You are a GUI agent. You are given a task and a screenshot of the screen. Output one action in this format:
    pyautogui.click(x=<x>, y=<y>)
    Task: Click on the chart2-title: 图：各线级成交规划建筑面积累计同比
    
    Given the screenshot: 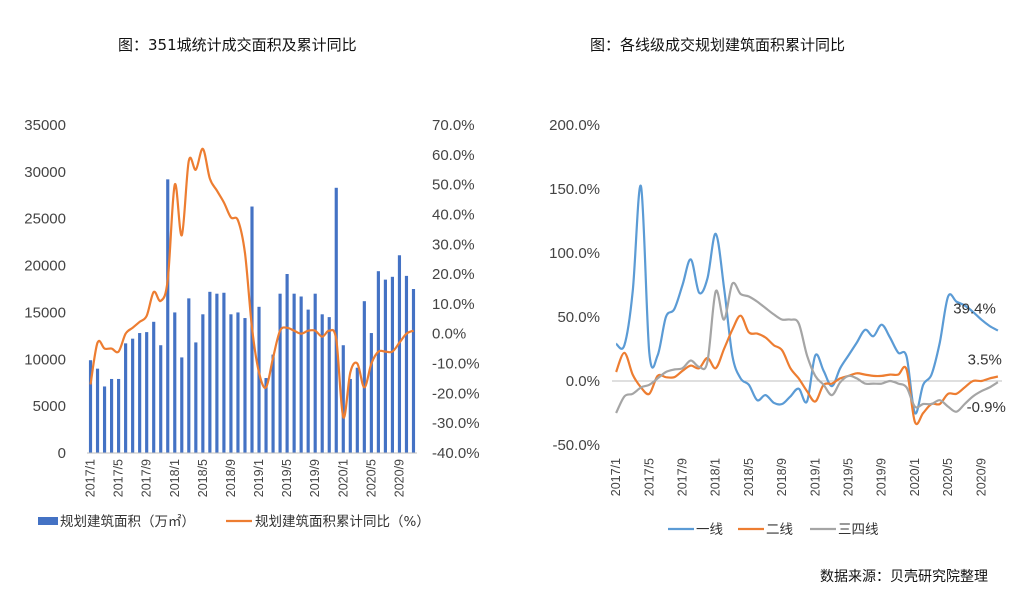 What is the action you would take?
    pyautogui.click(x=718, y=45)
    